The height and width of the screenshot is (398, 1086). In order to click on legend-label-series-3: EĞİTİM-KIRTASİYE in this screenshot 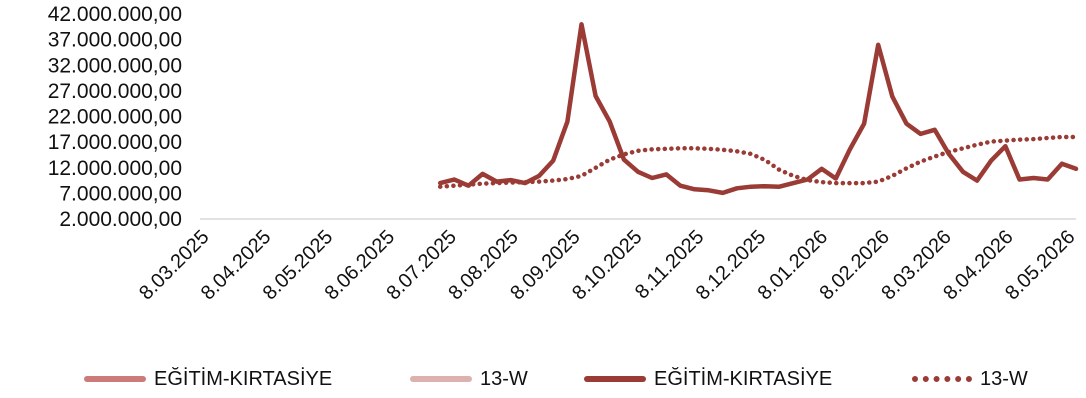, I will do `click(743, 378)`.